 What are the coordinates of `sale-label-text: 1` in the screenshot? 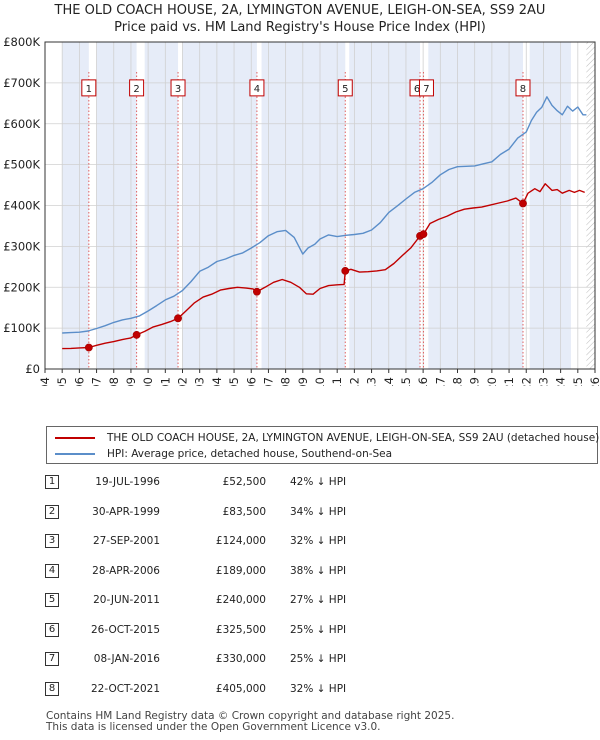 It's located at (89, 89).